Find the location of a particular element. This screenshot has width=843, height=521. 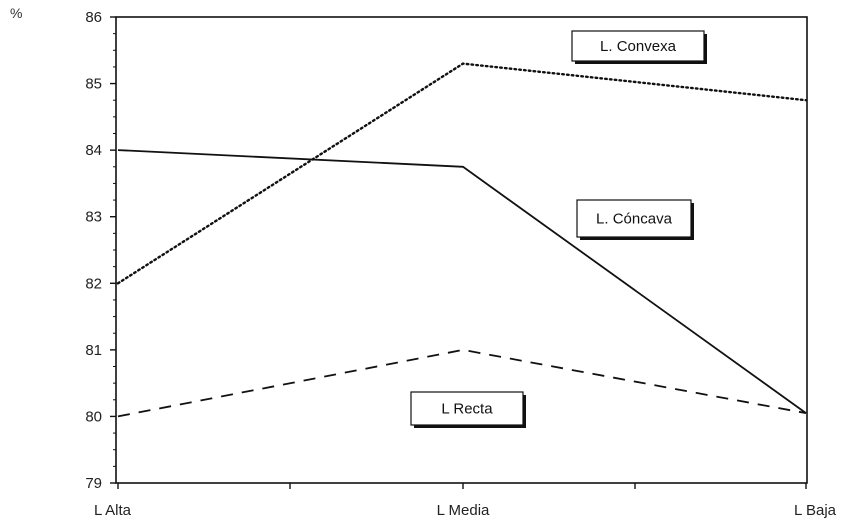

series-label: L. Cóncava is located at coordinates (634, 219).